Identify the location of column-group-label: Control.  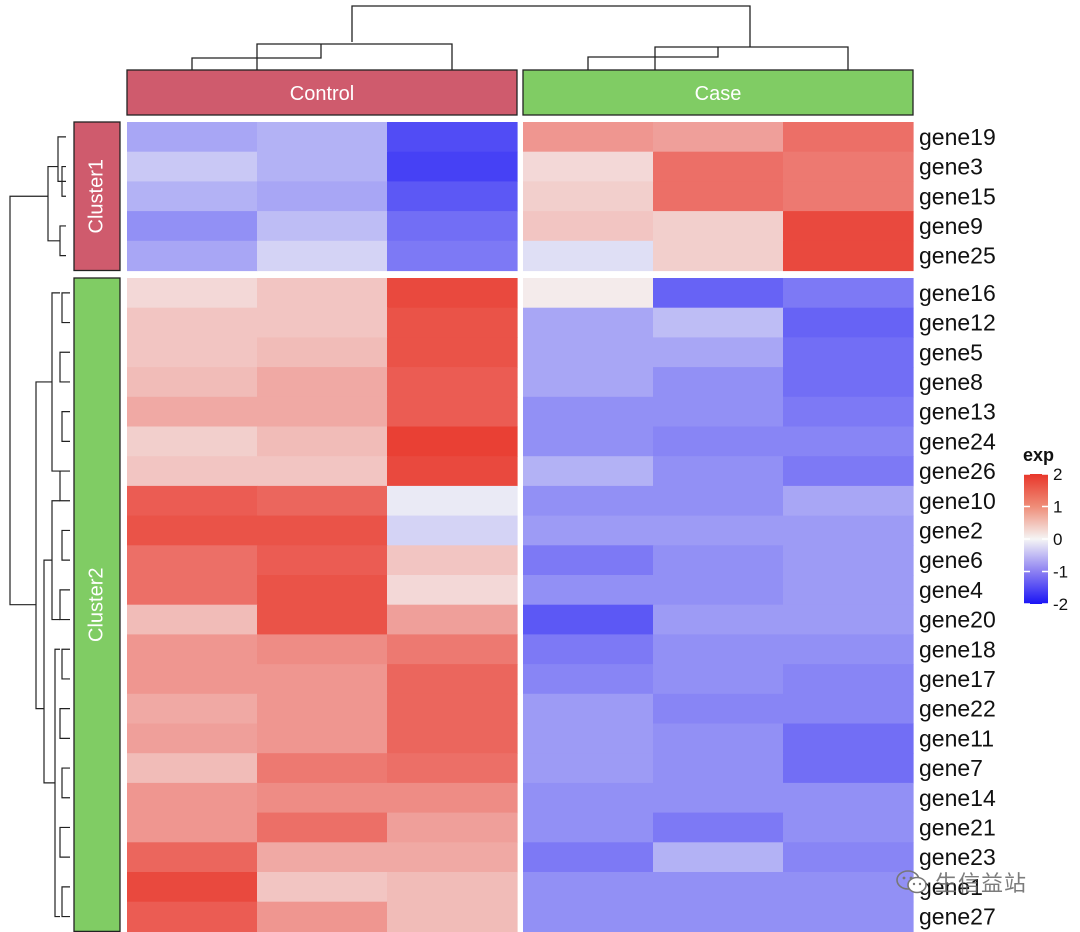
(322, 94).